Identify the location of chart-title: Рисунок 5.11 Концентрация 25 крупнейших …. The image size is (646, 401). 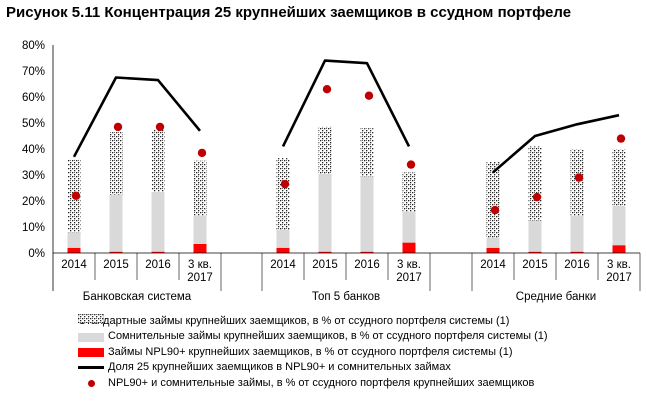
(289, 12).